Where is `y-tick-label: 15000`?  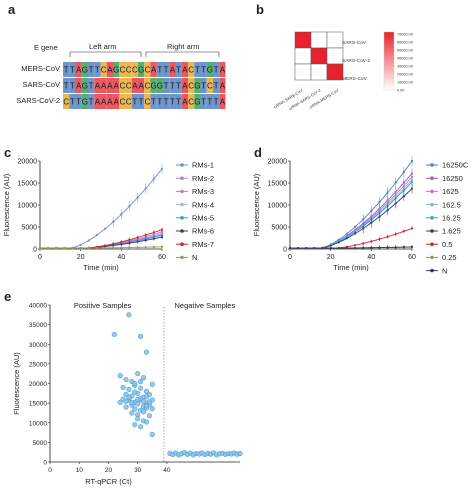
y-tick-label: 15000 is located at coordinates (28, 184).